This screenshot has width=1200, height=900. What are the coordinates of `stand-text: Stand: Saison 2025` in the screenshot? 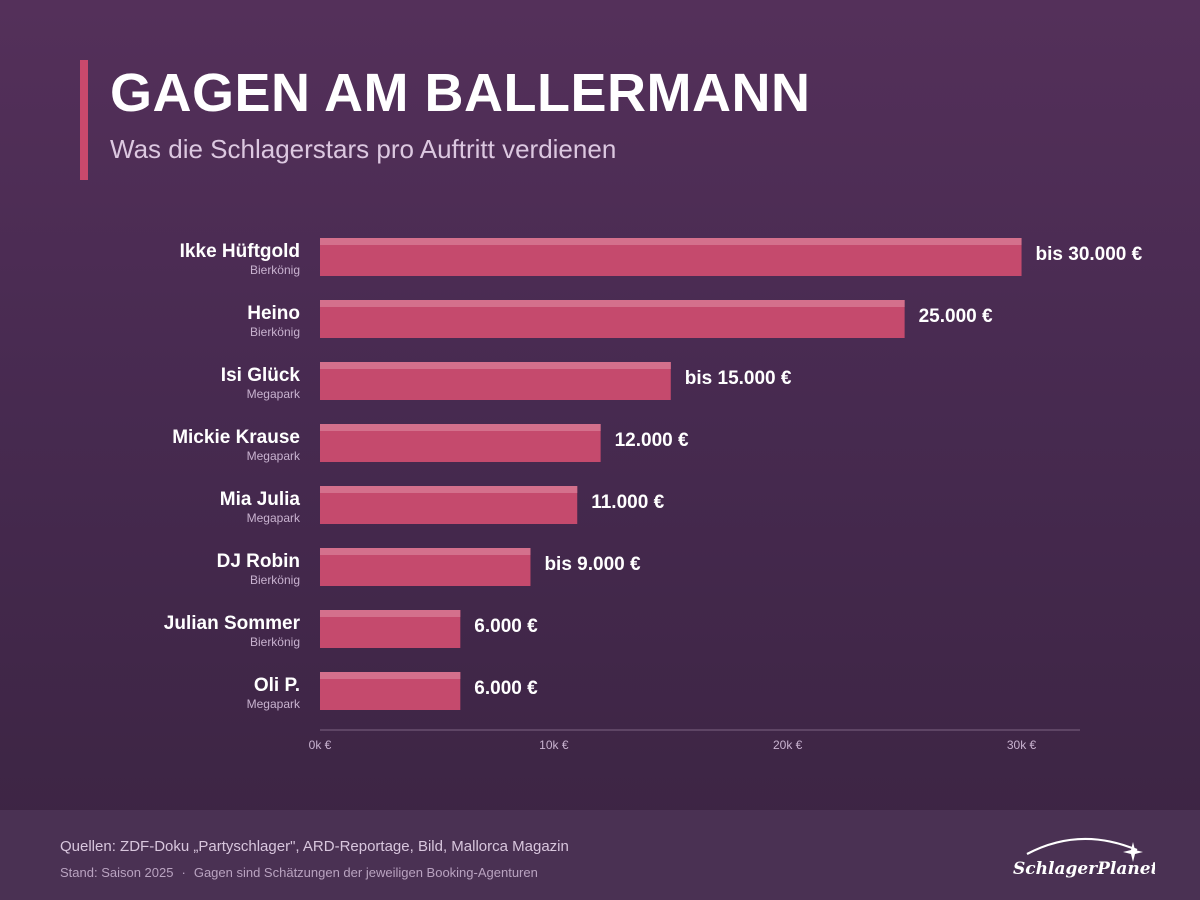 It's located at (117, 872).